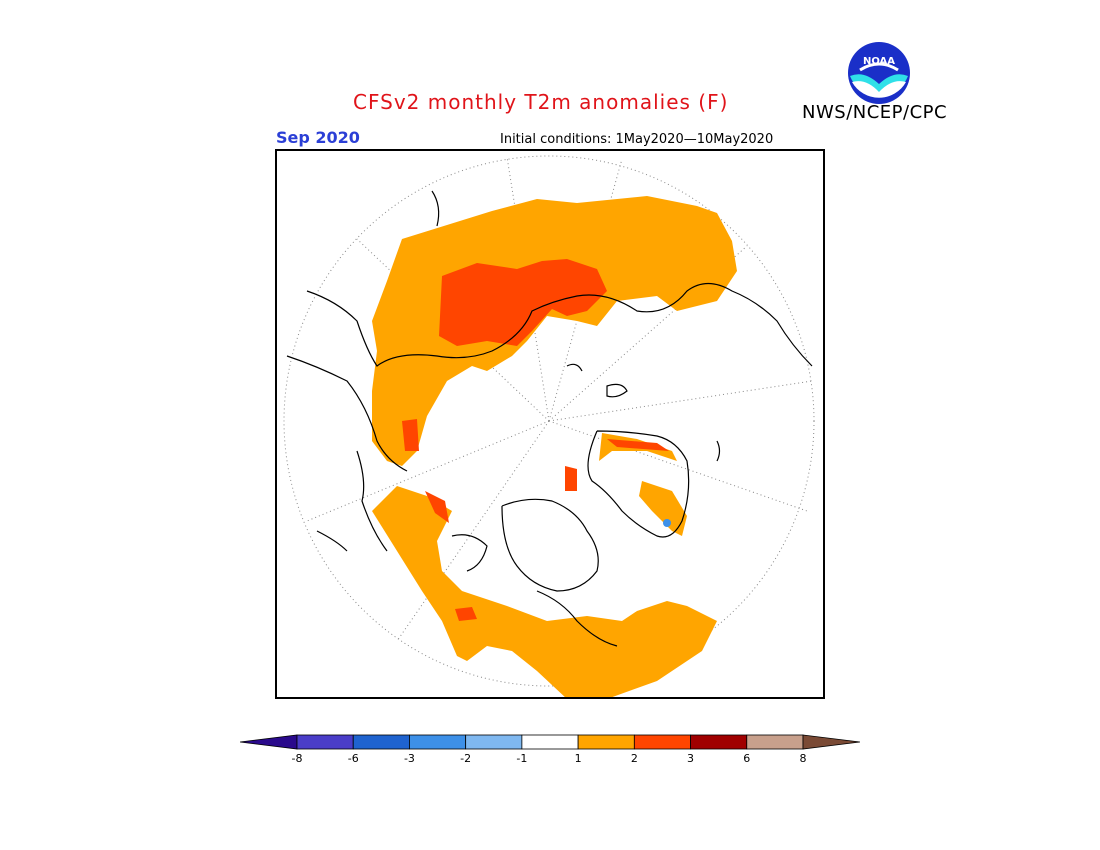 The height and width of the screenshot is (850, 1100). What do you see at coordinates (831, 742) in the screenshot?
I see `colorbar-arrow-high` at bounding box center [831, 742].